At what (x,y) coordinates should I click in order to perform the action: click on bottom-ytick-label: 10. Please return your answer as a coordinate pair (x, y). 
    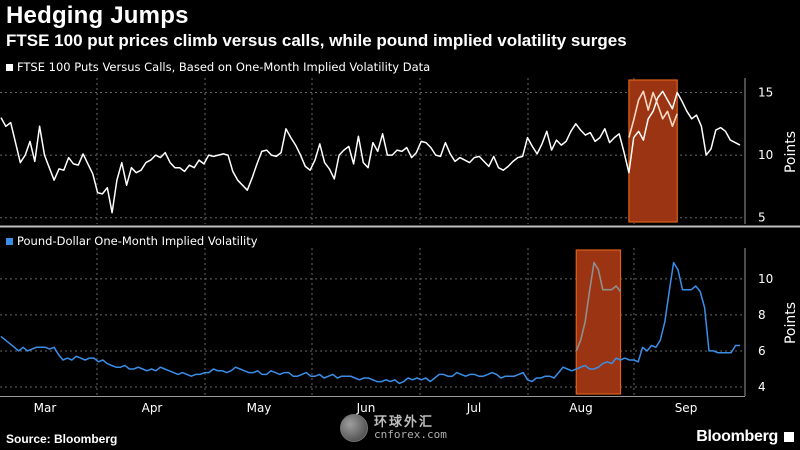
    Looking at the image, I should click on (765, 279).